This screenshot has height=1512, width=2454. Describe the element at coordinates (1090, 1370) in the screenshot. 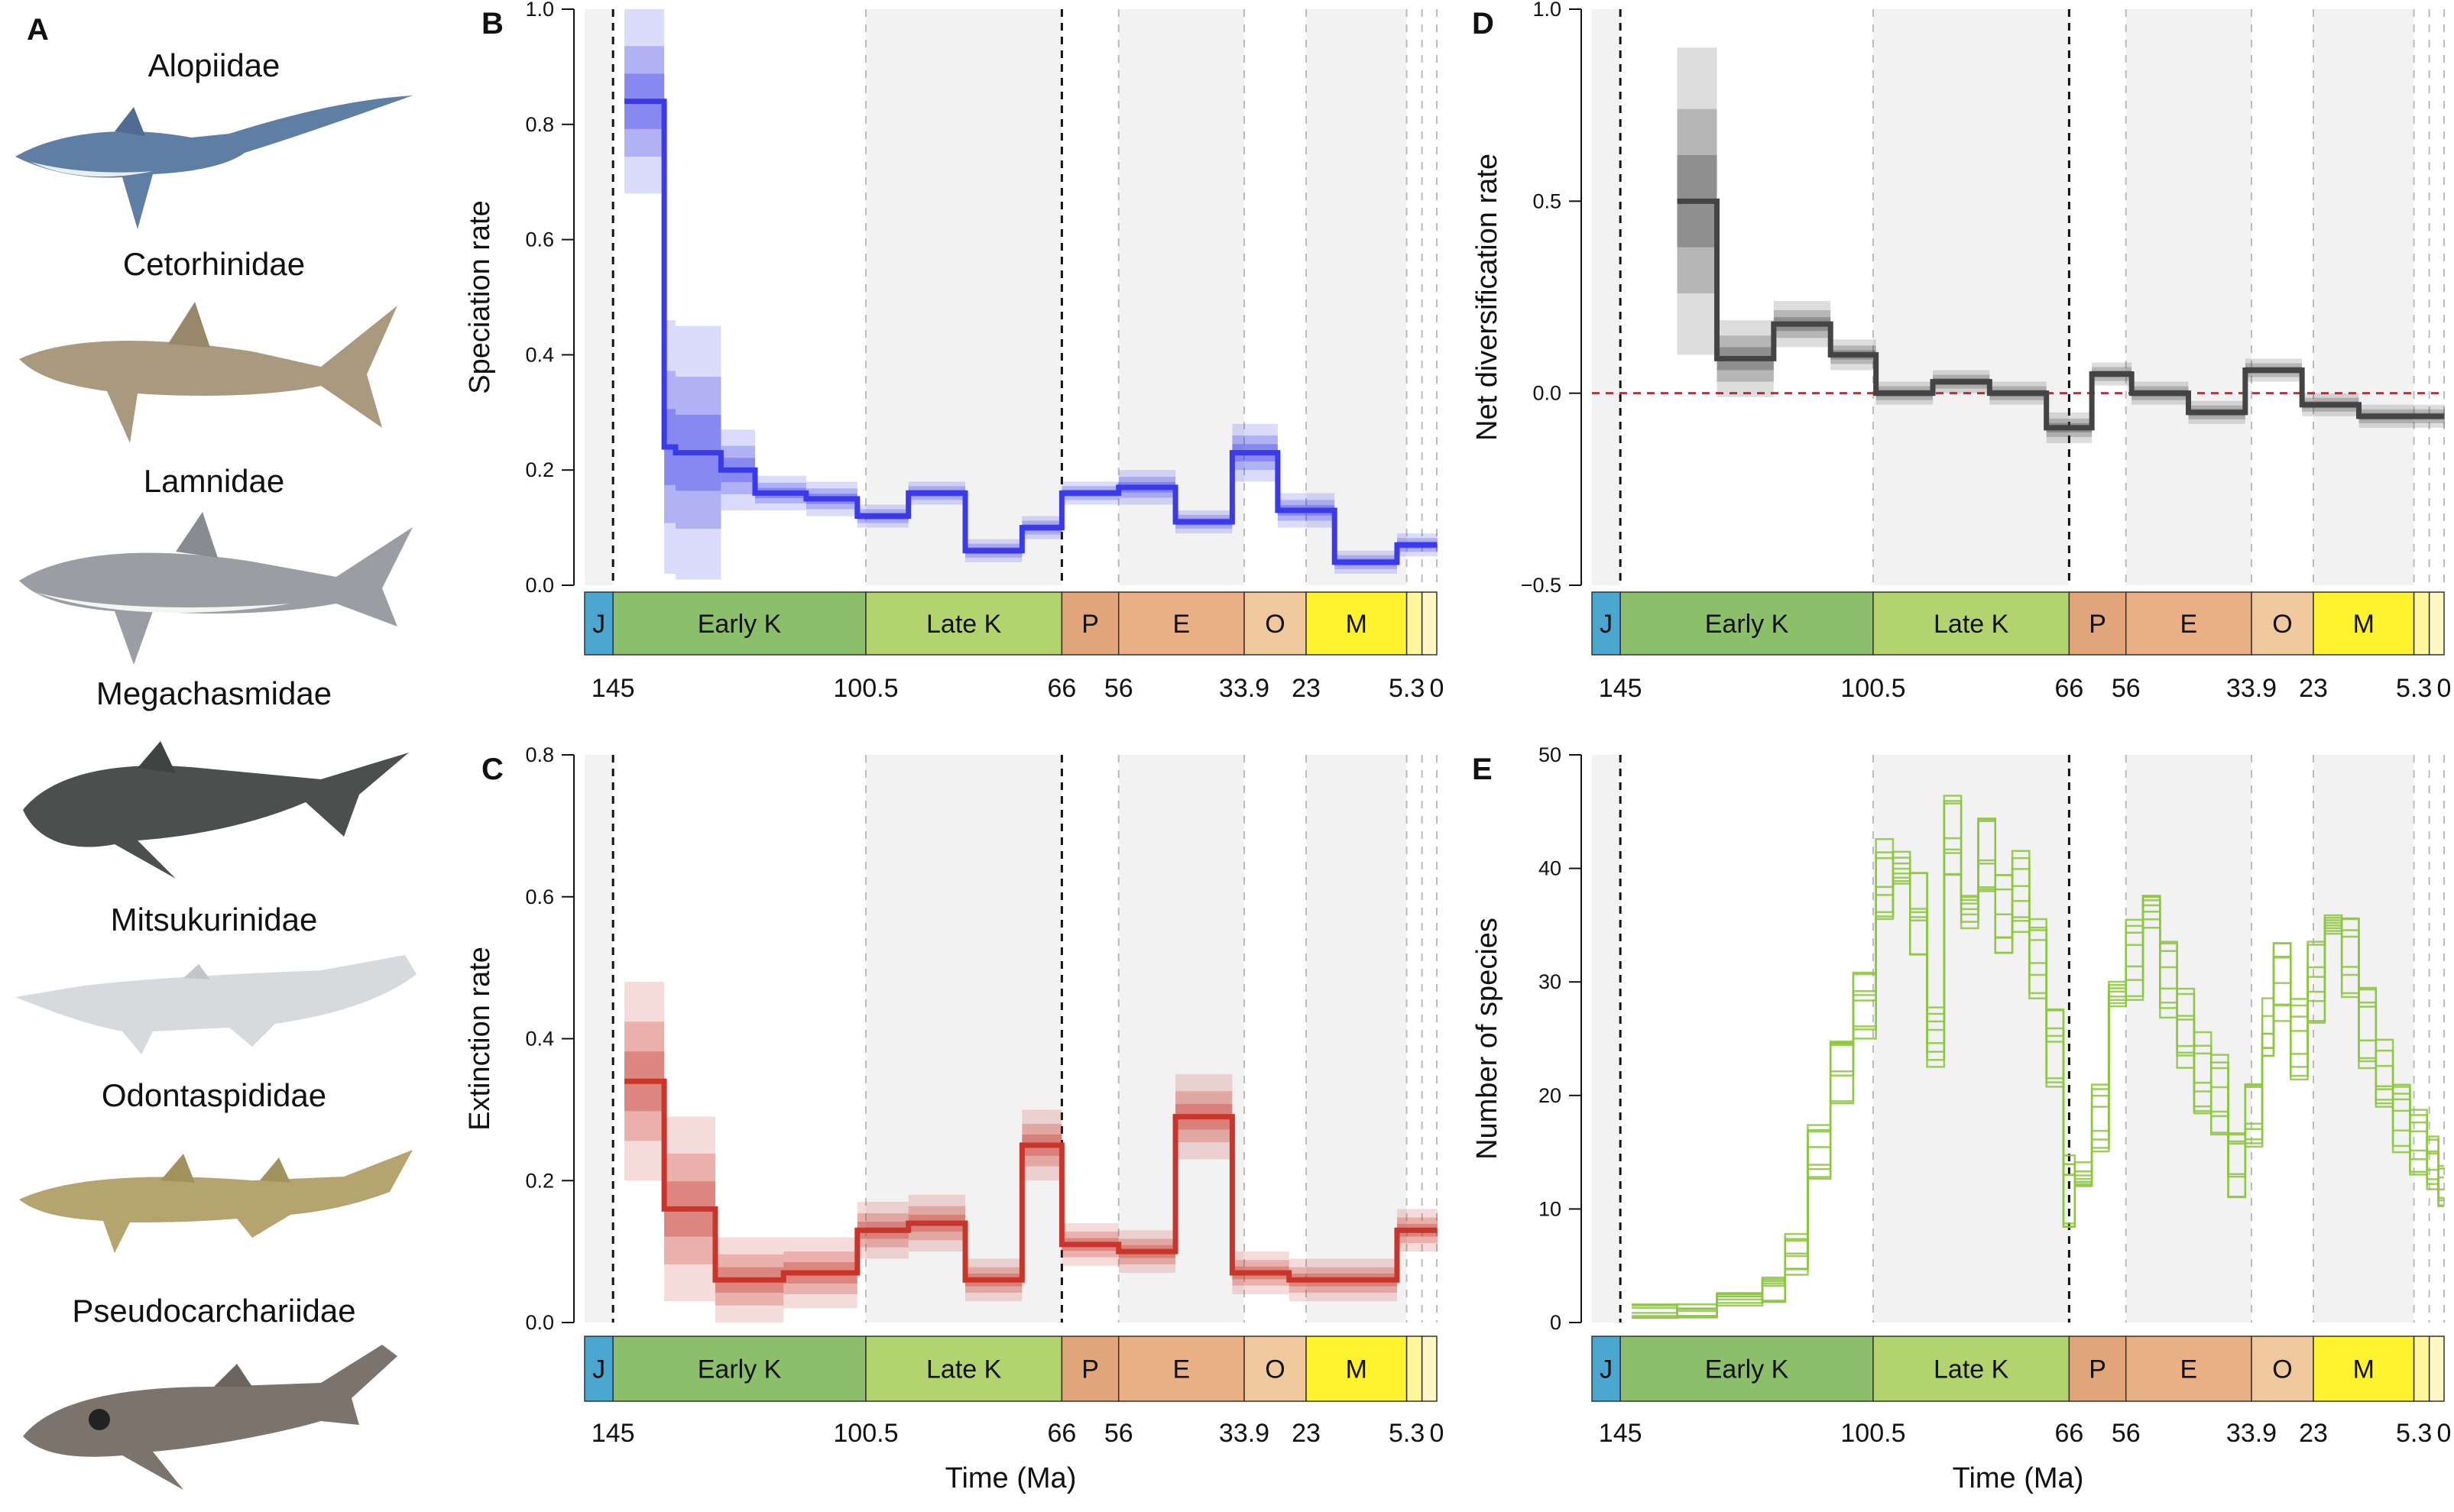

I see `timescale-period-label: P` at that location.